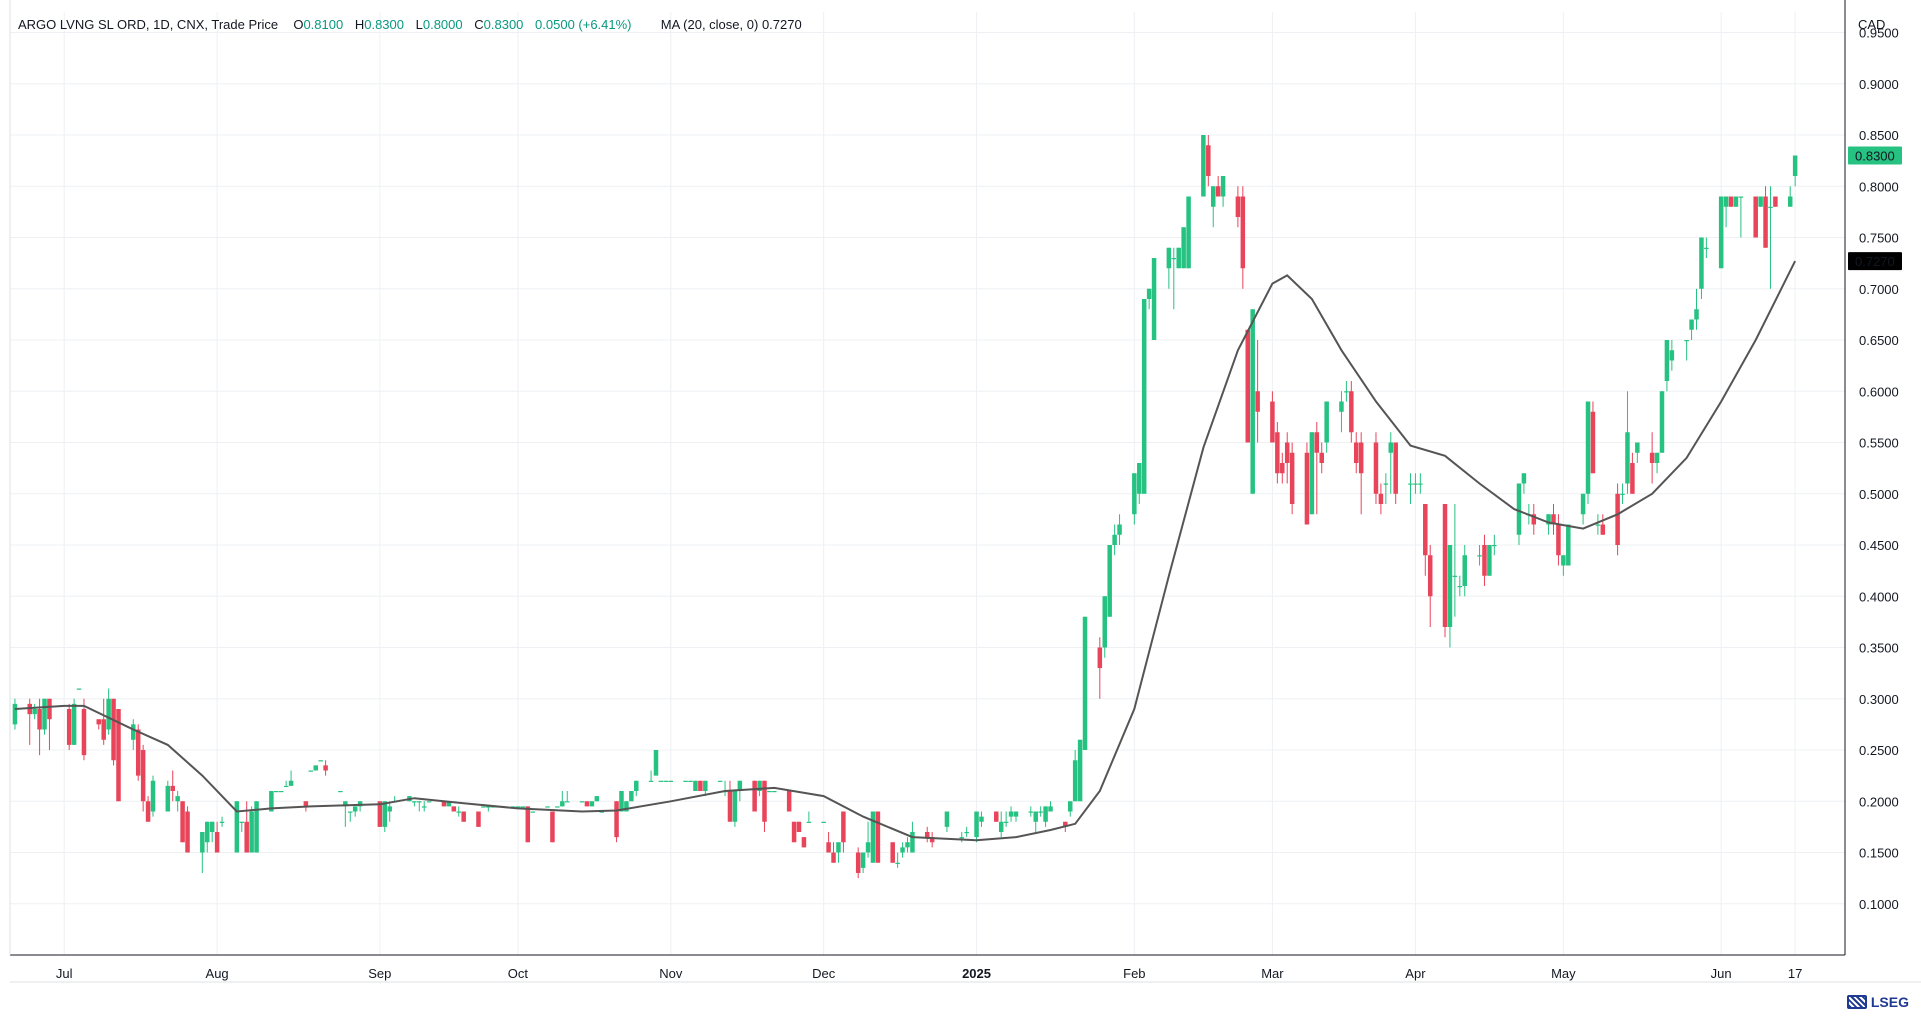  I want to click on close-value: 0.8300, so click(503, 24).